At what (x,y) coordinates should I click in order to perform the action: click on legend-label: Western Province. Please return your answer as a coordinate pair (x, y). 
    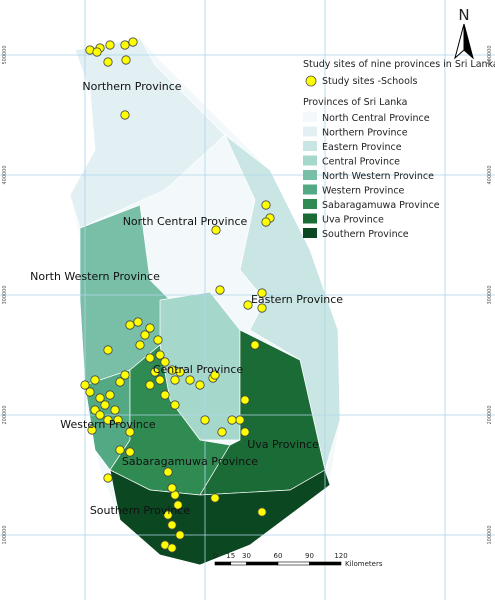
    Looking at the image, I should click on (363, 191).